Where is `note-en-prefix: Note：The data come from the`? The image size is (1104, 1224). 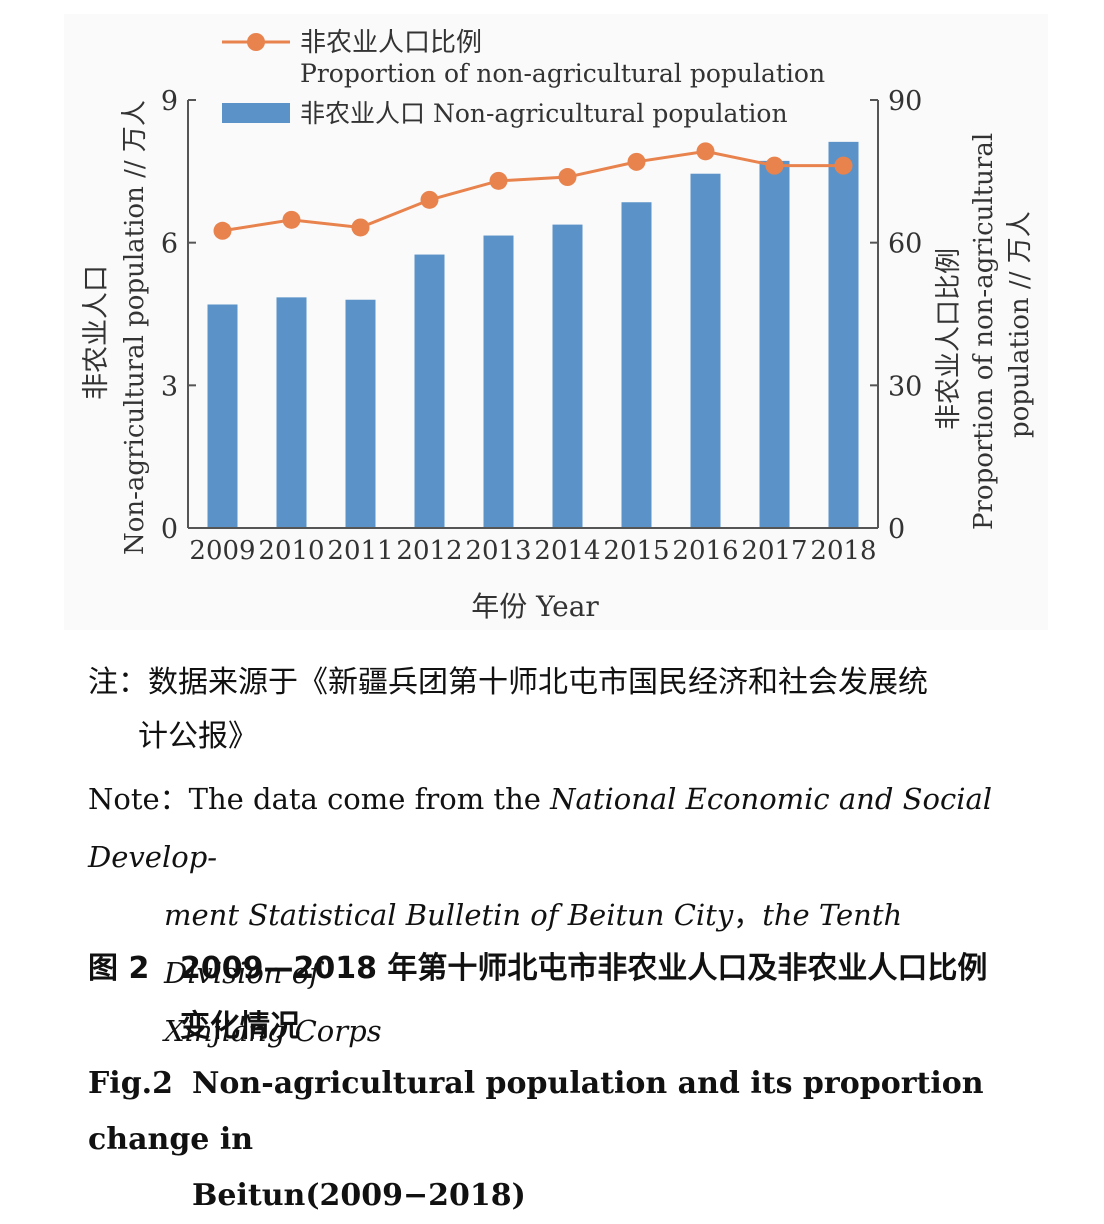 note-en-prefix: Note：The data come from the is located at coordinates (319, 799).